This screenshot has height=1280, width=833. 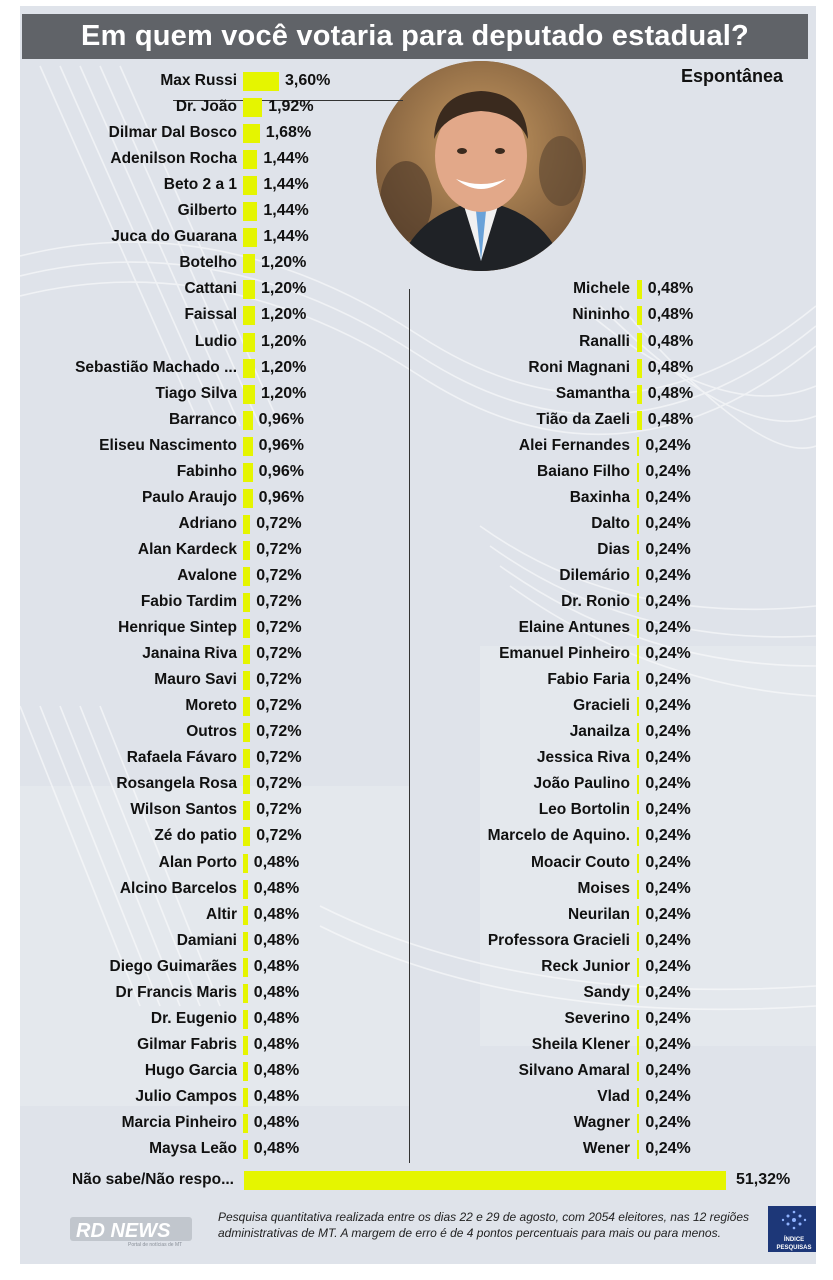 What do you see at coordinates (418, 602) in the screenshot?
I see `bar-row: Dr. Ronio 0,24%` at bounding box center [418, 602].